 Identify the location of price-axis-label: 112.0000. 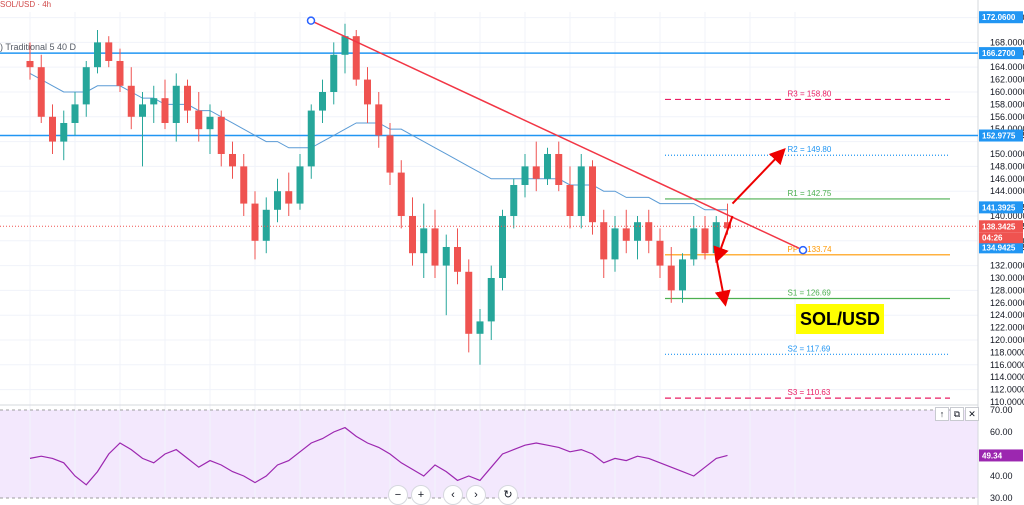
(1007, 390).